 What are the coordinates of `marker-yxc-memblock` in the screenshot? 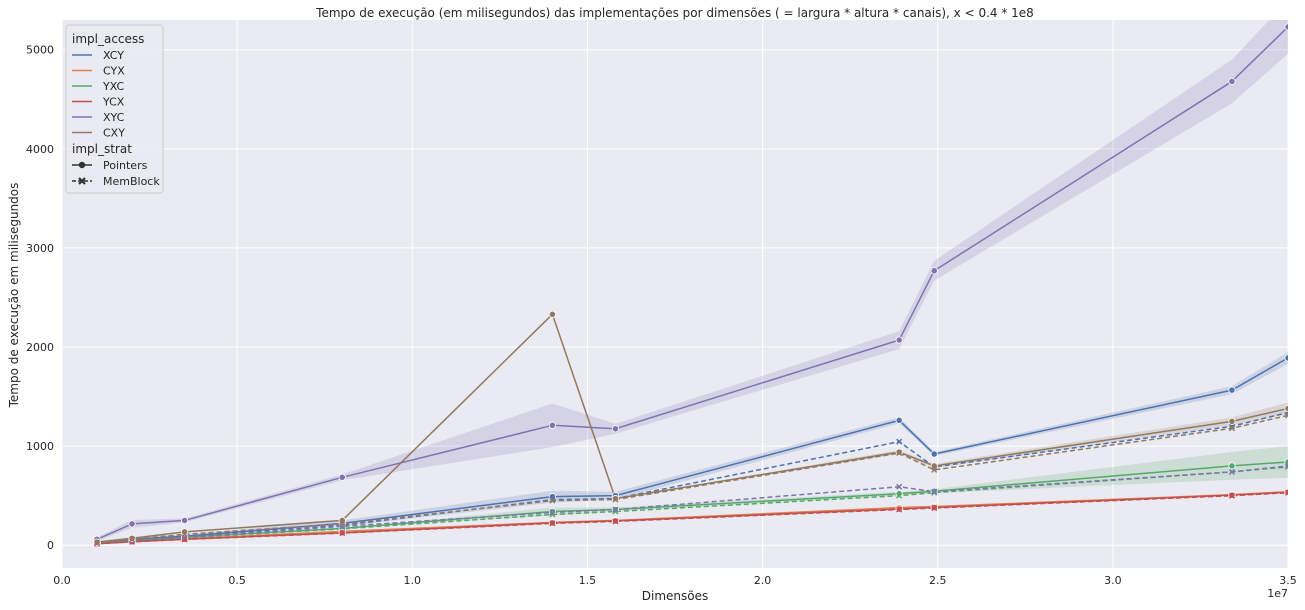 It's located at (899, 495).